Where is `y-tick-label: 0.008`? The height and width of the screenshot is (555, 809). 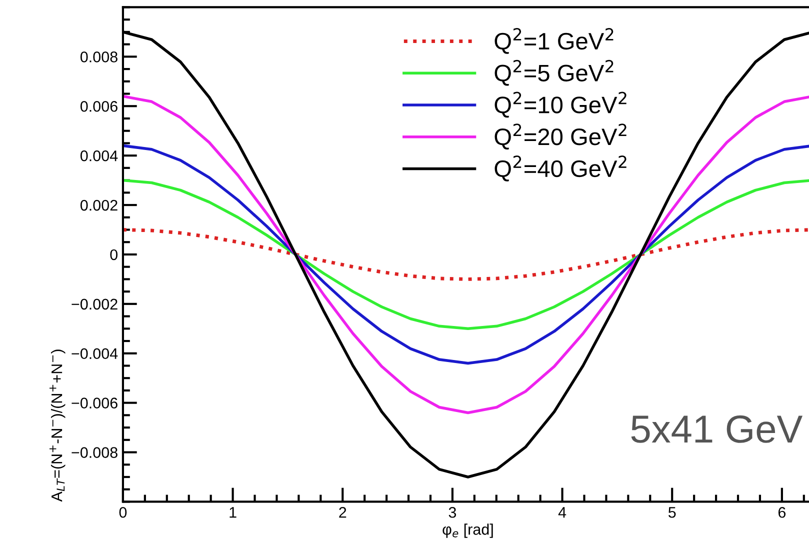 y-tick-label: 0.008 is located at coordinates (99, 57).